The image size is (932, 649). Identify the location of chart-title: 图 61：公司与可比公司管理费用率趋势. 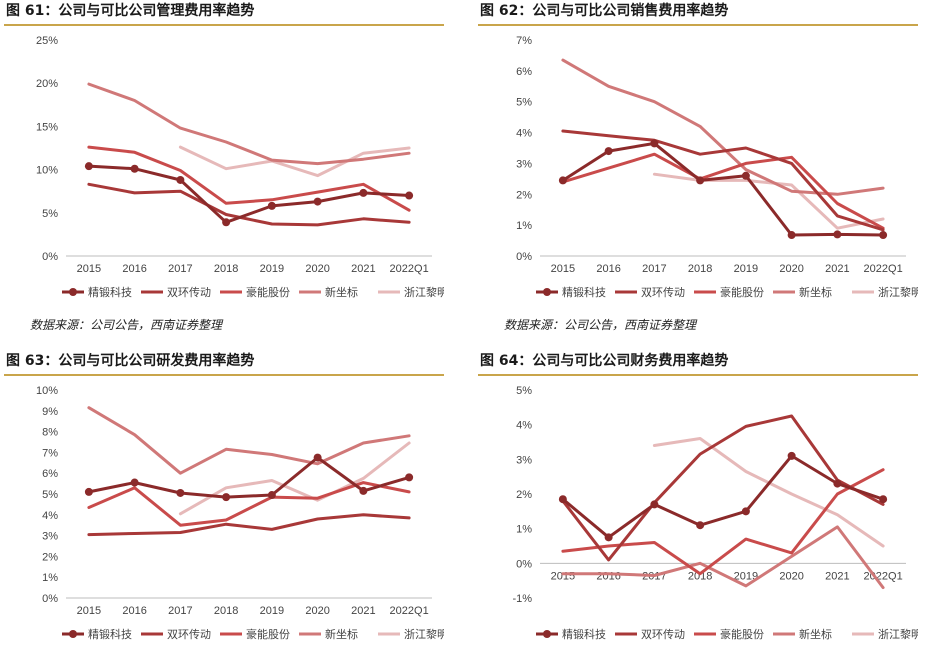
(224, 13).